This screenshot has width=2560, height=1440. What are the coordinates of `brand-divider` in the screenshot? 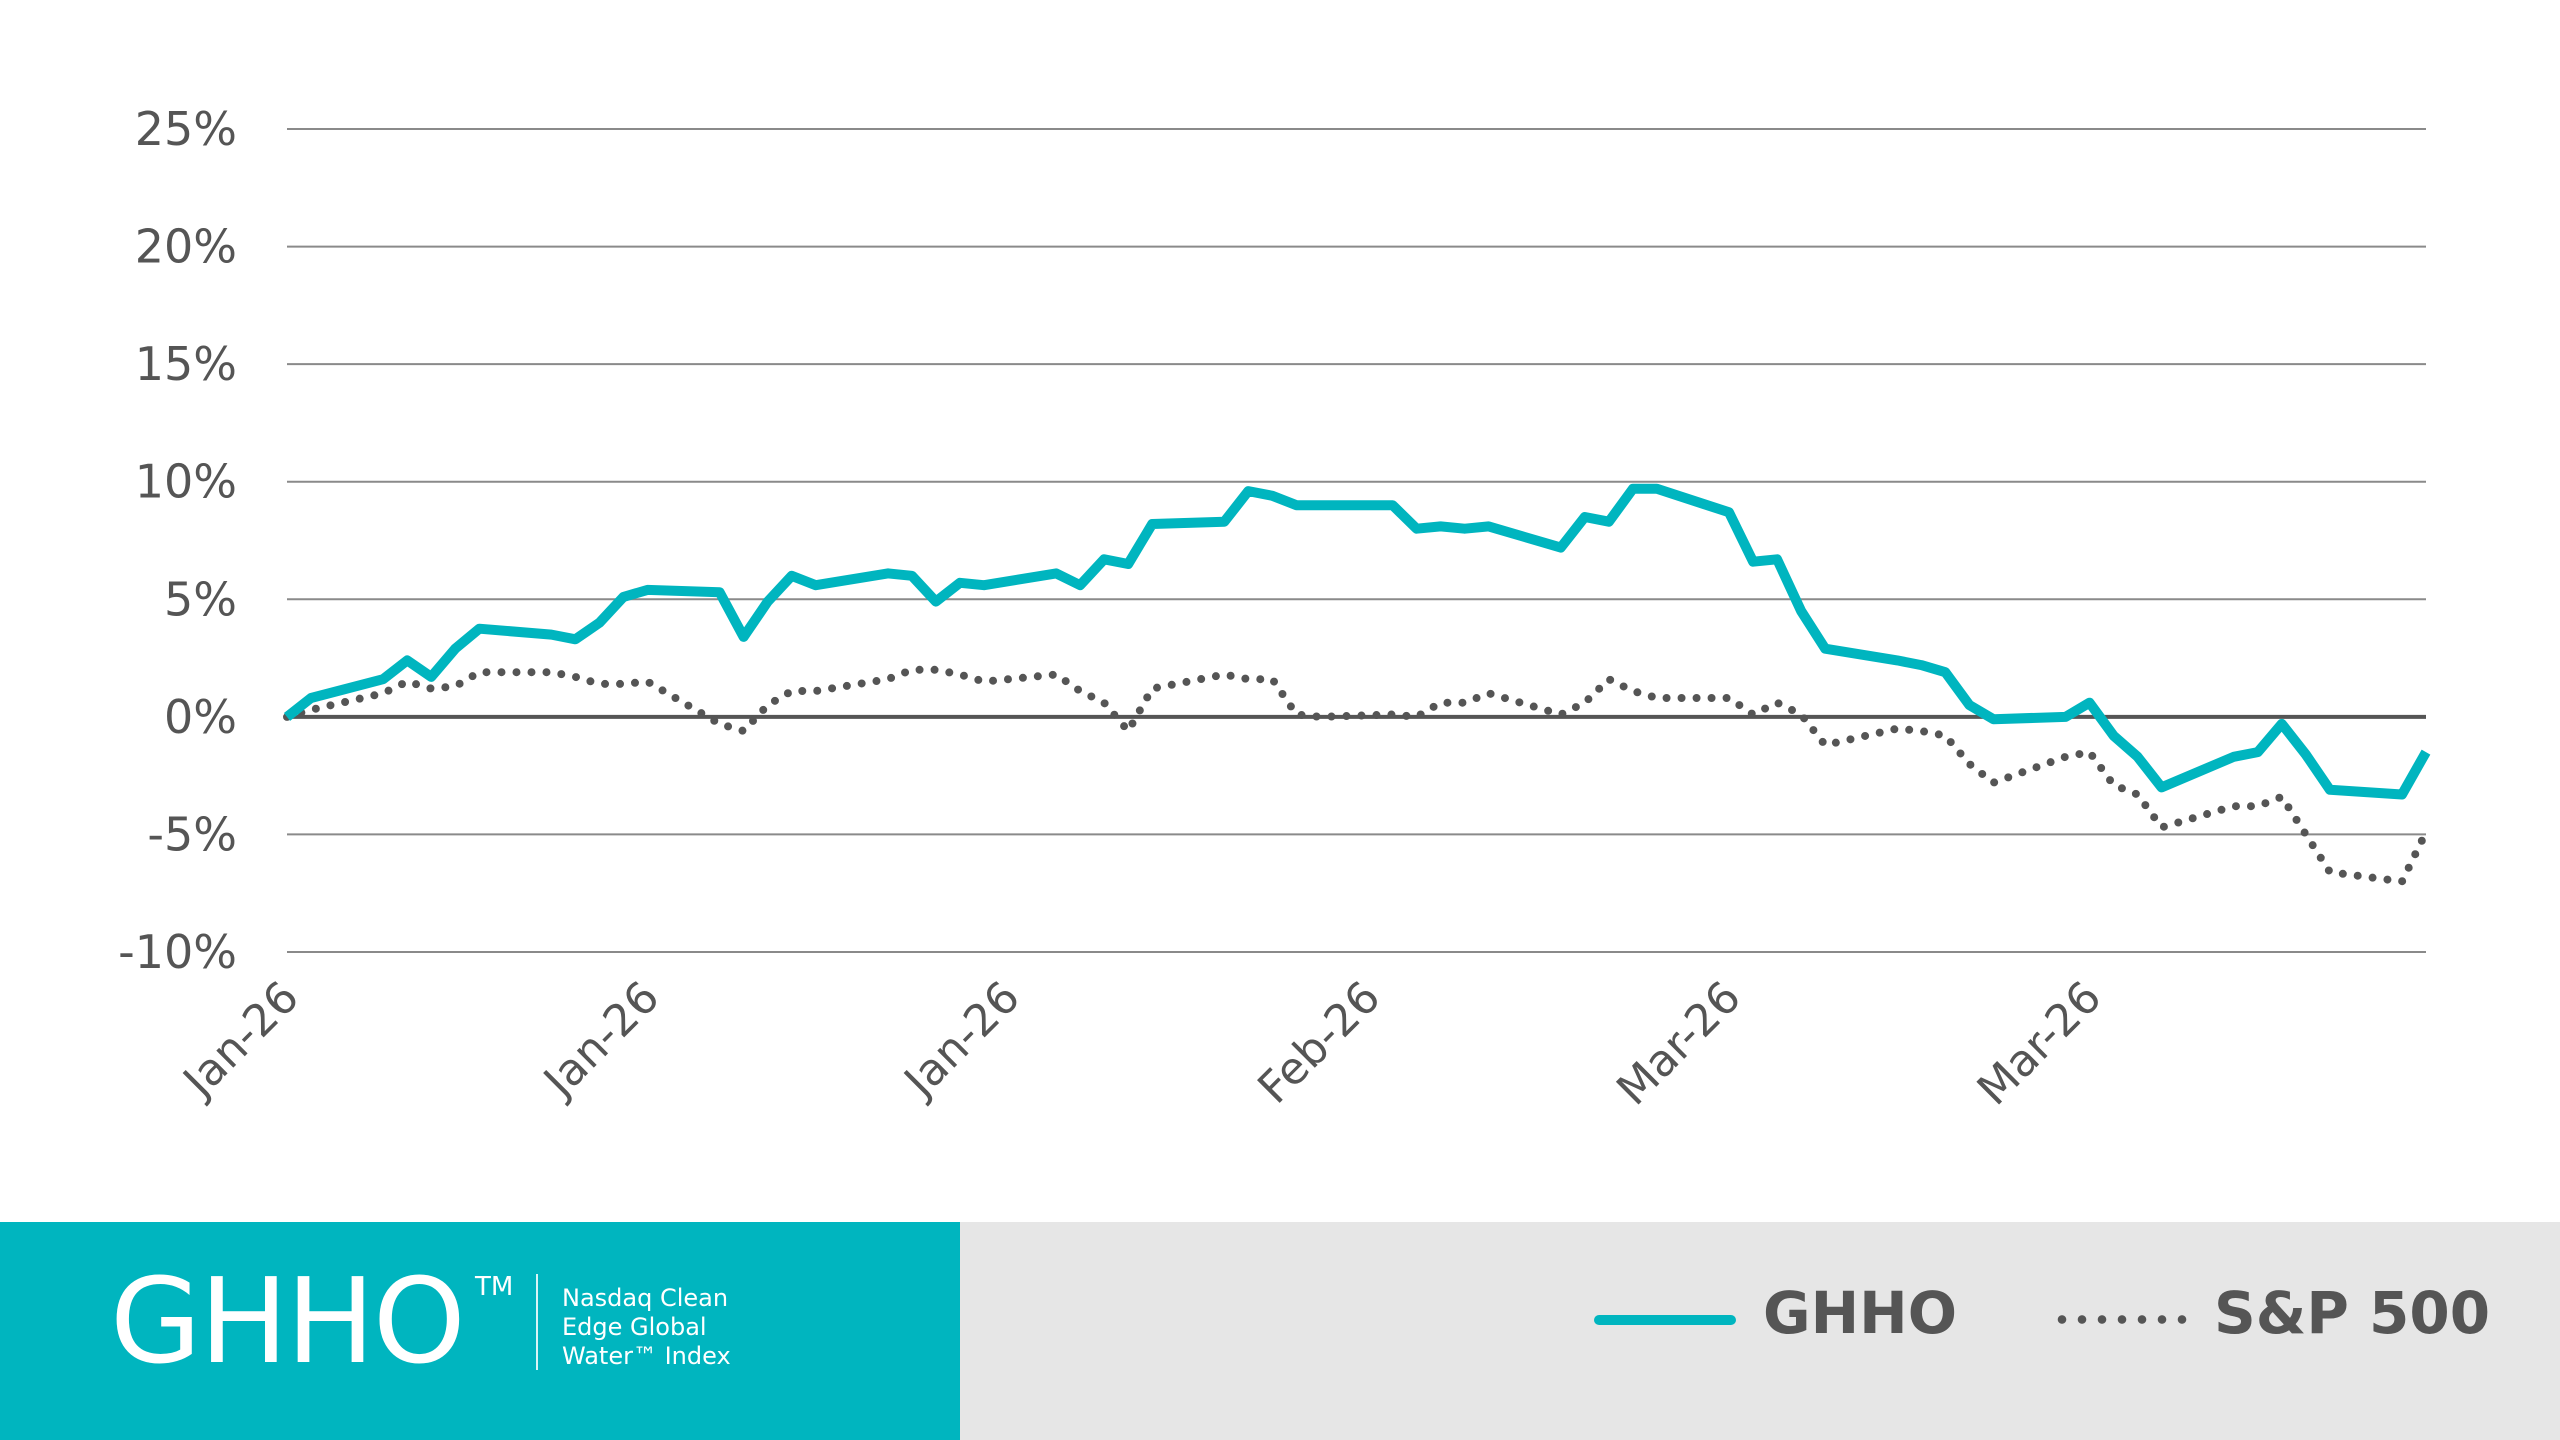 It's located at (537, 1322).